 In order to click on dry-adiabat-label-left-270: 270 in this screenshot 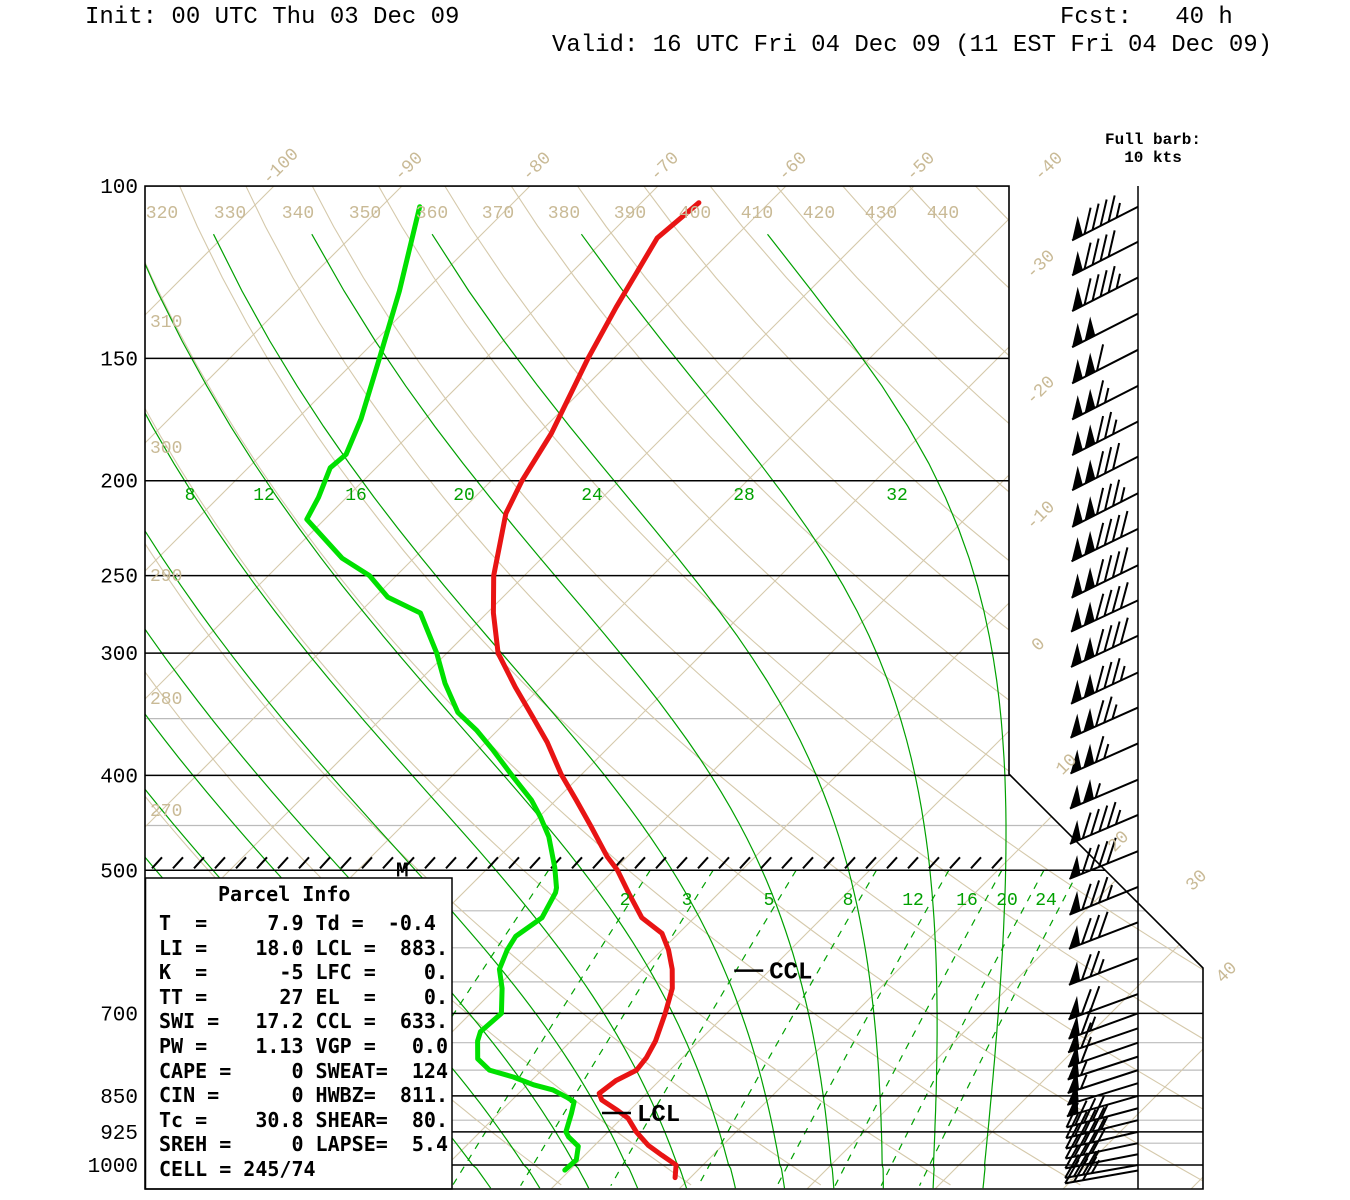, I will do `click(166, 812)`.